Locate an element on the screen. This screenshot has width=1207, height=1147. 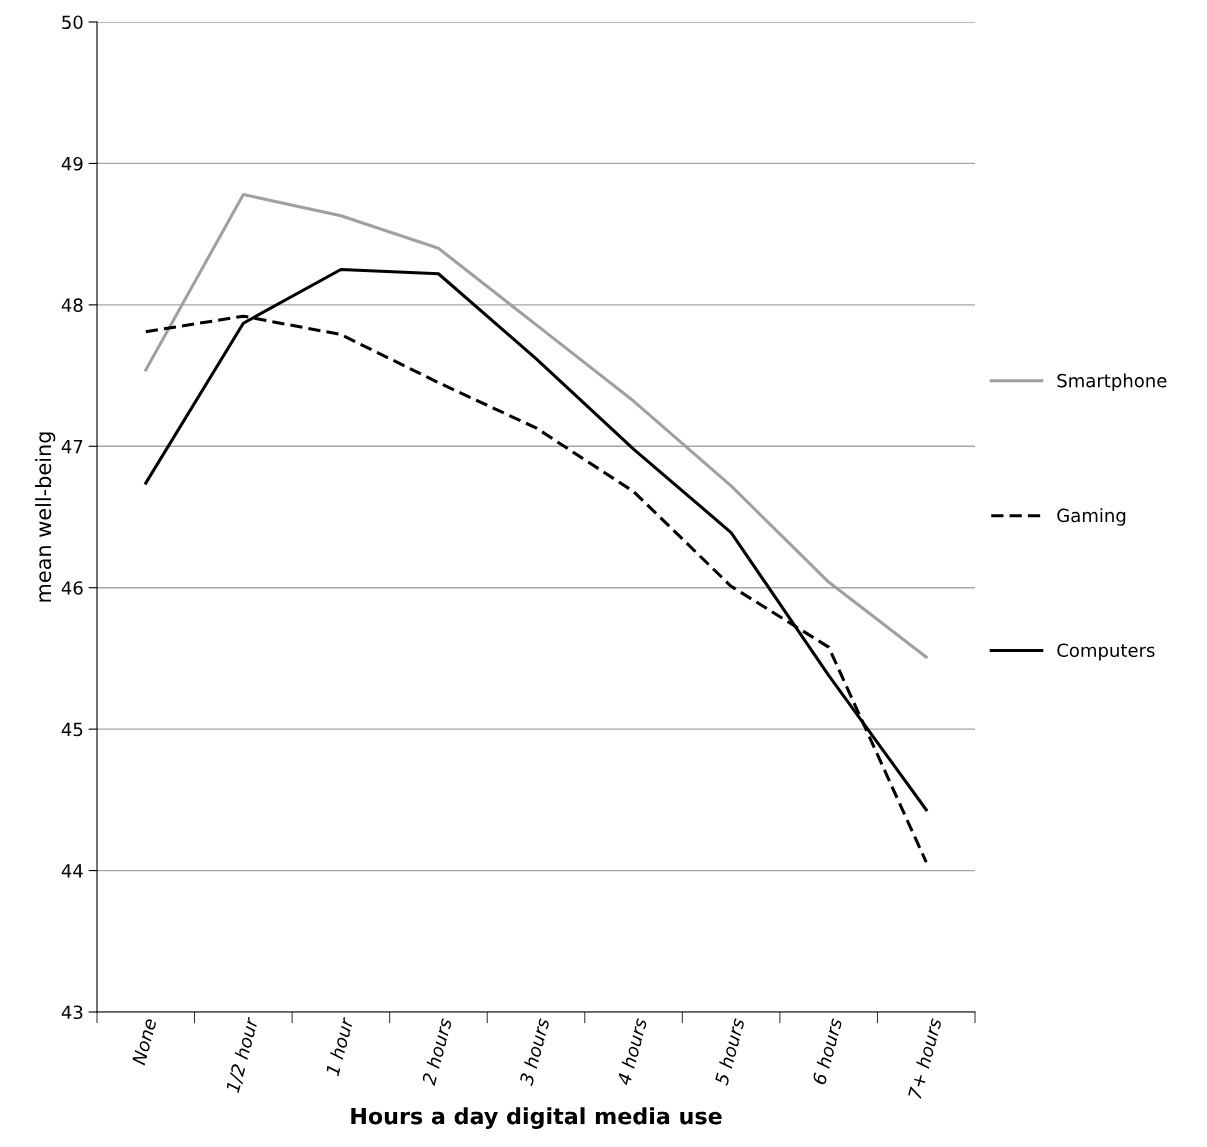
y-tick-label: 49 is located at coordinates (72, 163).